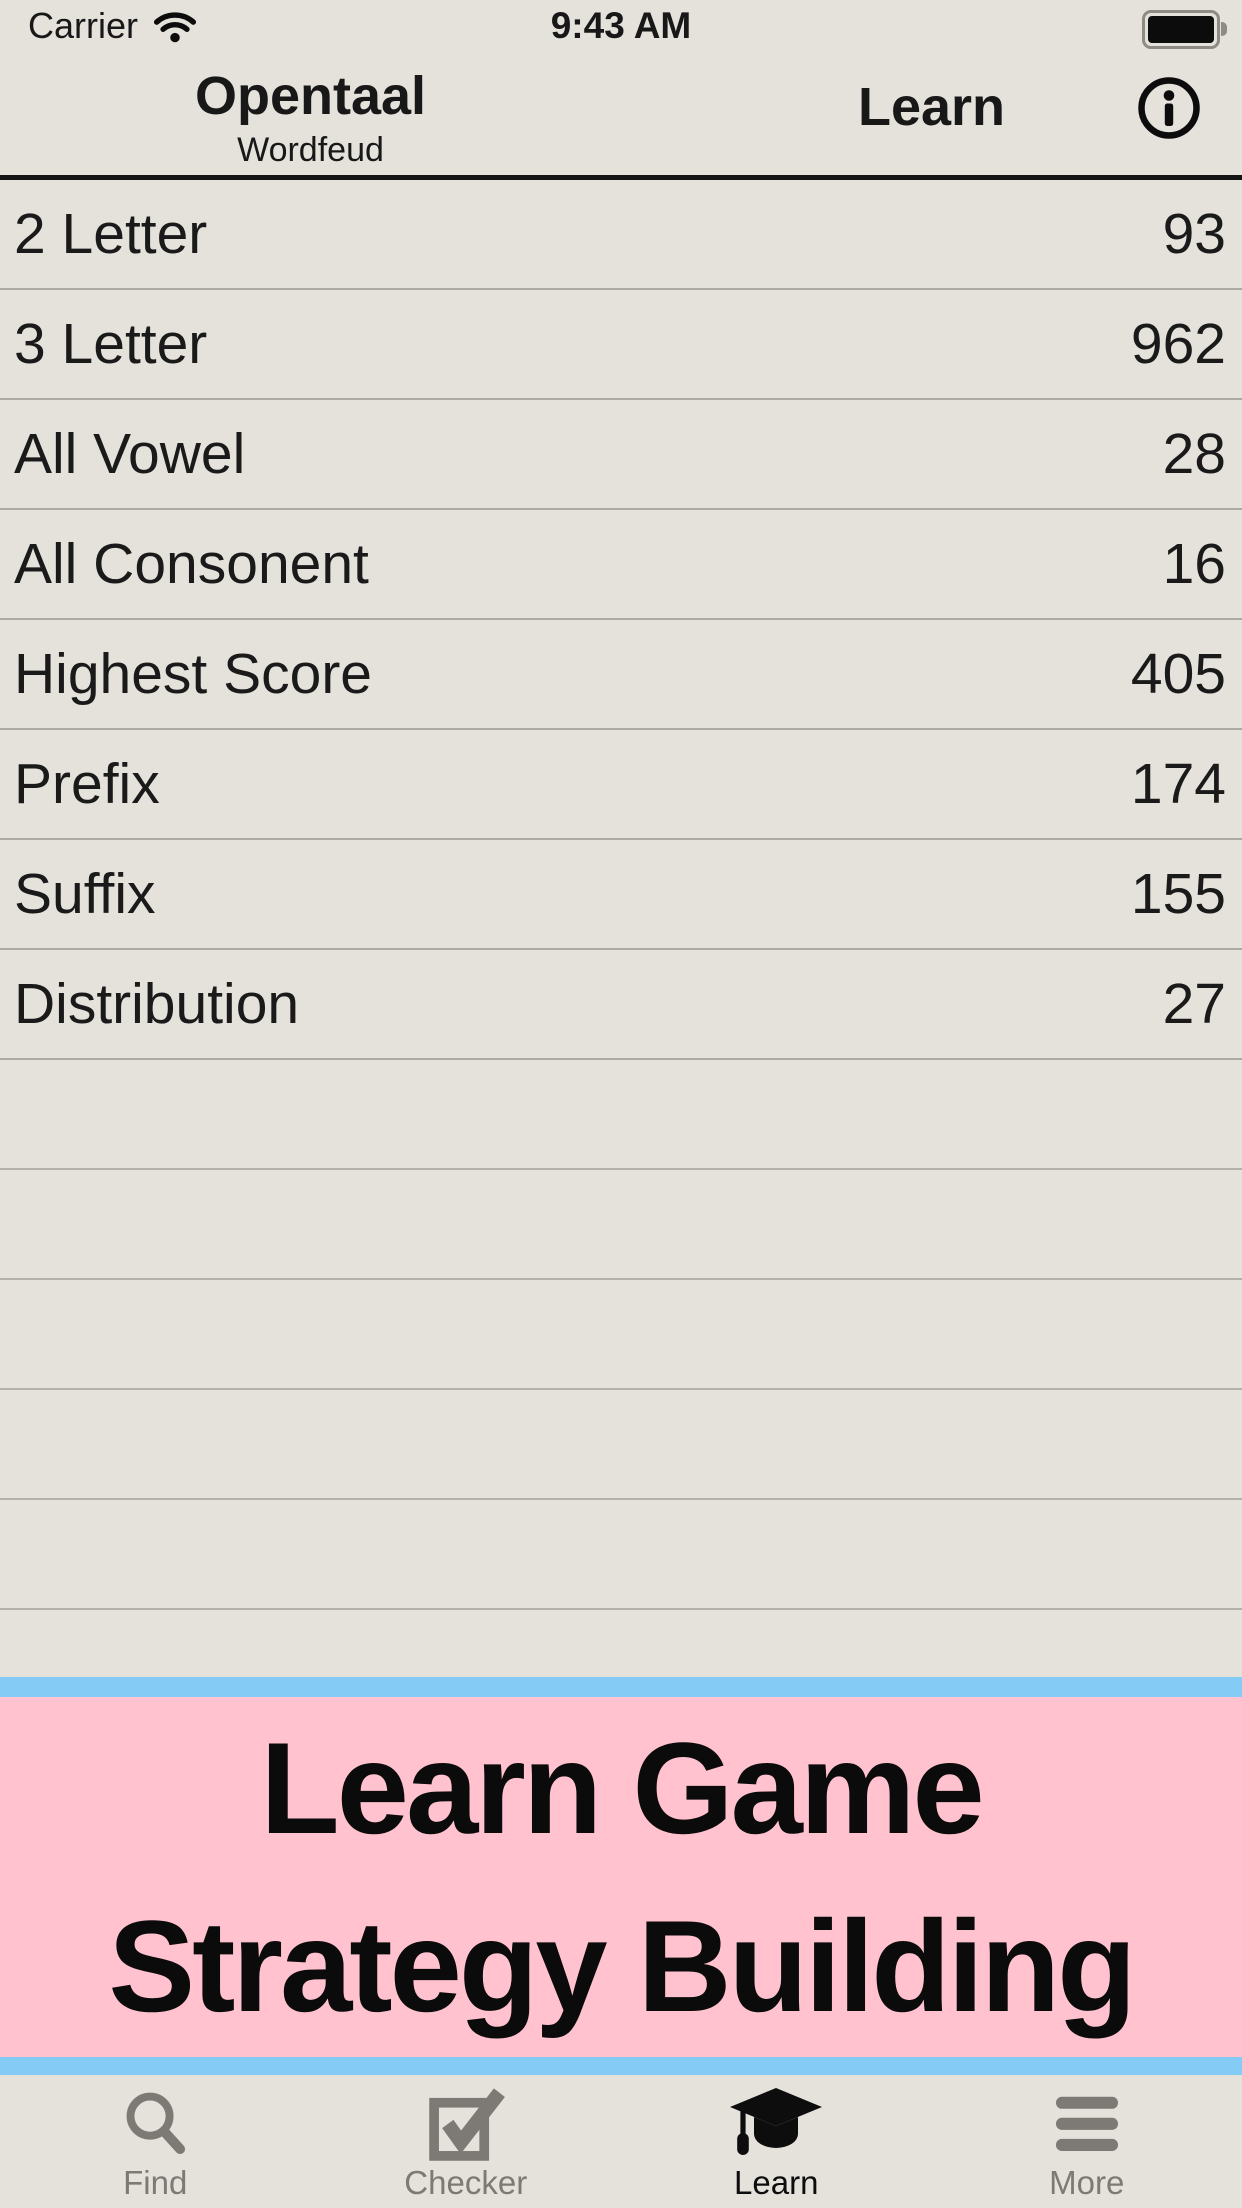 The height and width of the screenshot is (2208, 1242). What do you see at coordinates (1178, 344) in the screenshot?
I see `row-value: 962` at bounding box center [1178, 344].